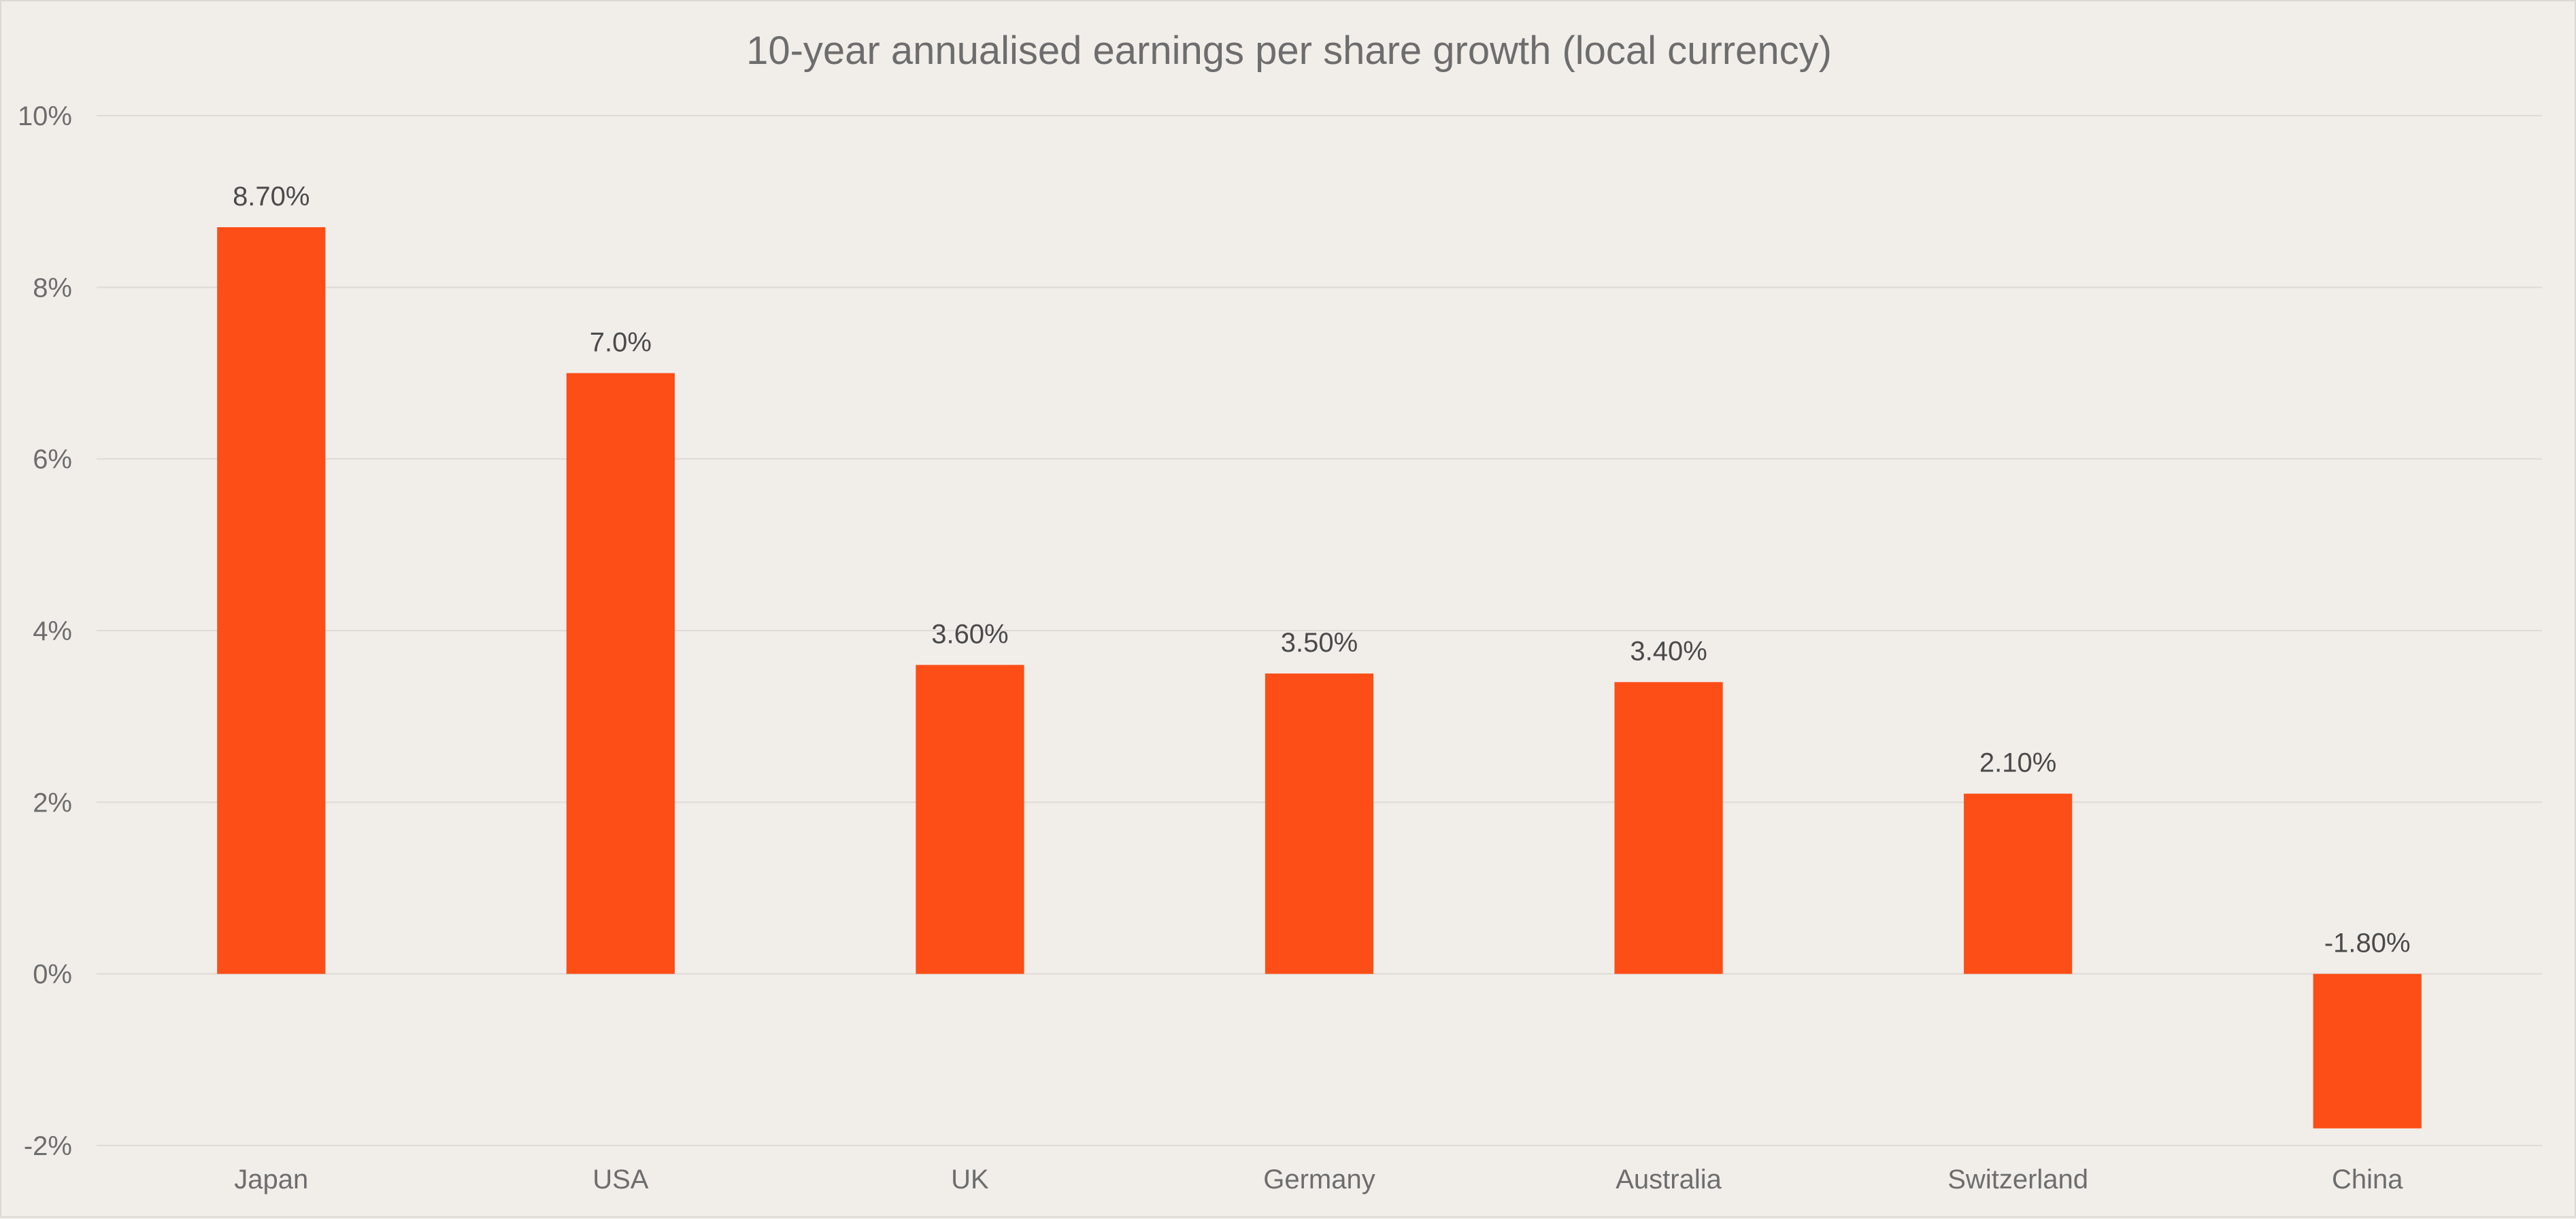 This screenshot has width=2576, height=1219. Describe the element at coordinates (2018, 883) in the screenshot. I see `bar-switzerland` at that location.